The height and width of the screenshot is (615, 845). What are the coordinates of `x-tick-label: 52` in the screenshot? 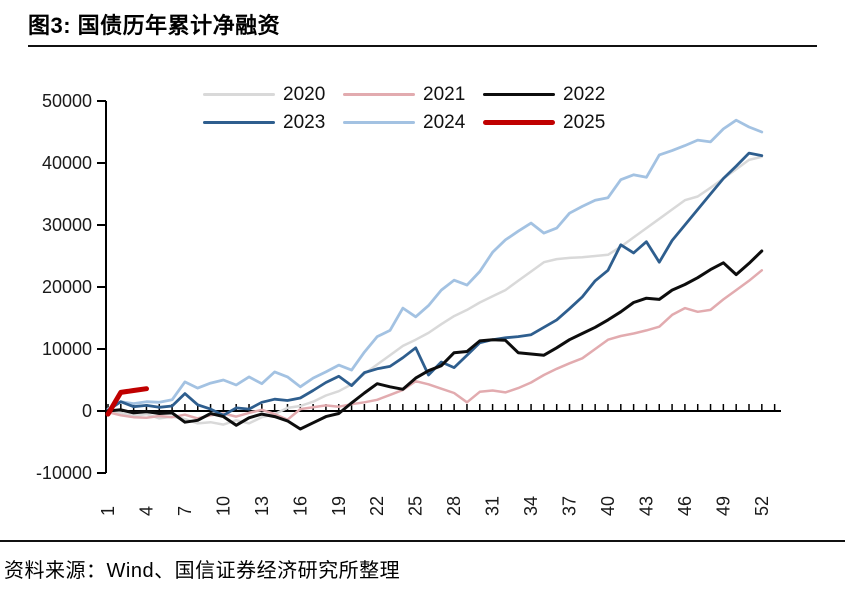 It's located at (762, 506).